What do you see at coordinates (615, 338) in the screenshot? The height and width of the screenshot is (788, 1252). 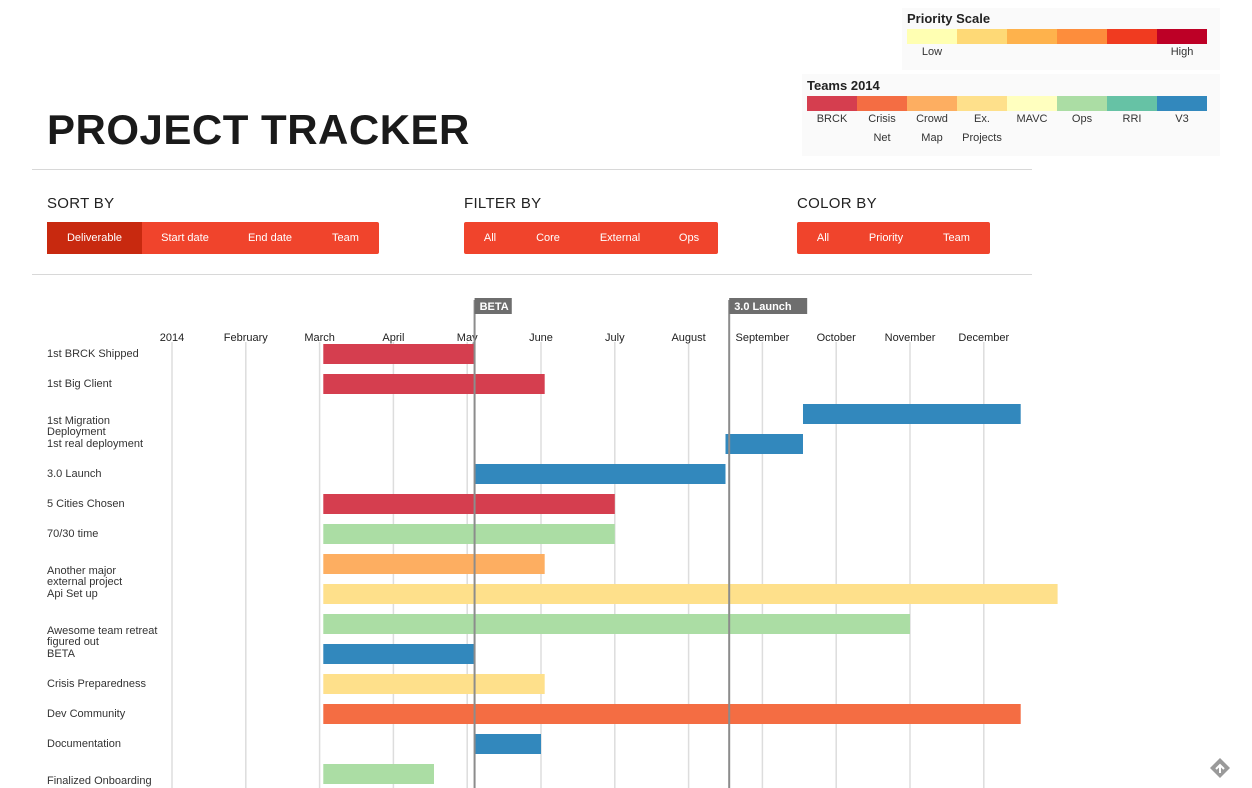 I see `month-label: July` at bounding box center [615, 338].